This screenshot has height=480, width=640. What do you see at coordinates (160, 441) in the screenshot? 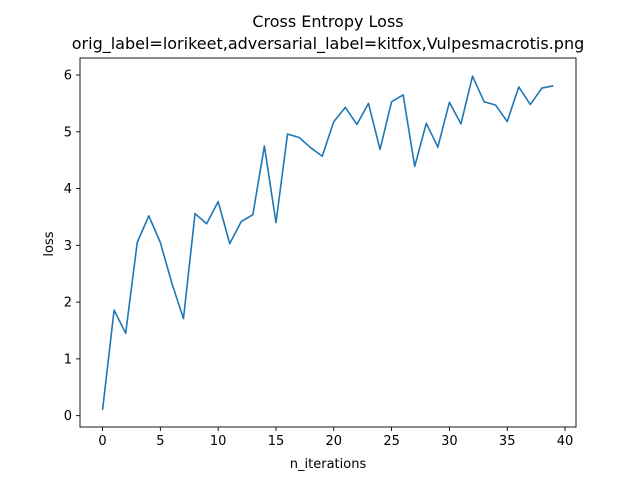
I see `x-tick-label: 5` at bounding box center [160, 441].